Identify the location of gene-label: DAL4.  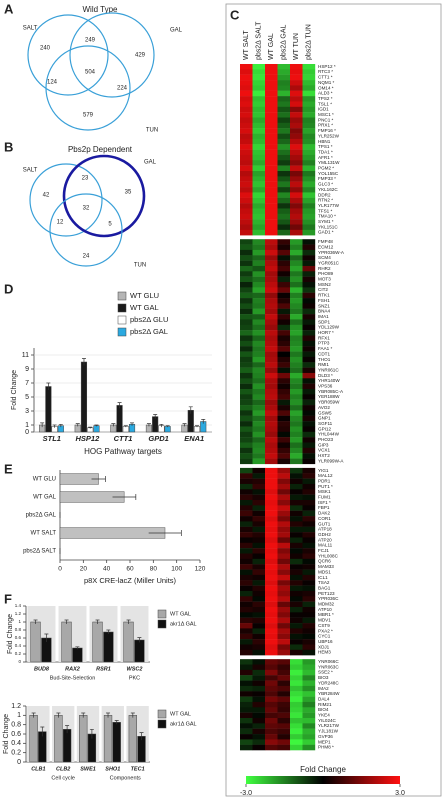
(324, 698).